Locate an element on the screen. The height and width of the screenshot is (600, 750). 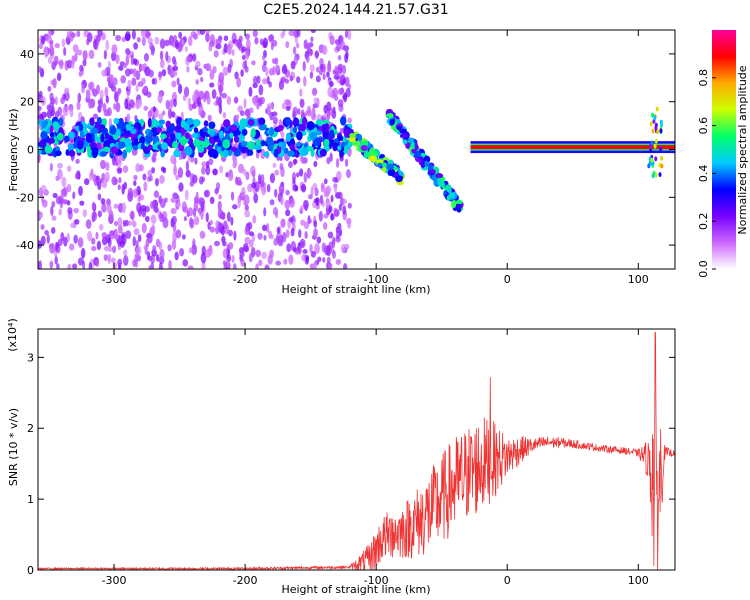
y-tick-label: 0 is located at coordinates (30, 570).